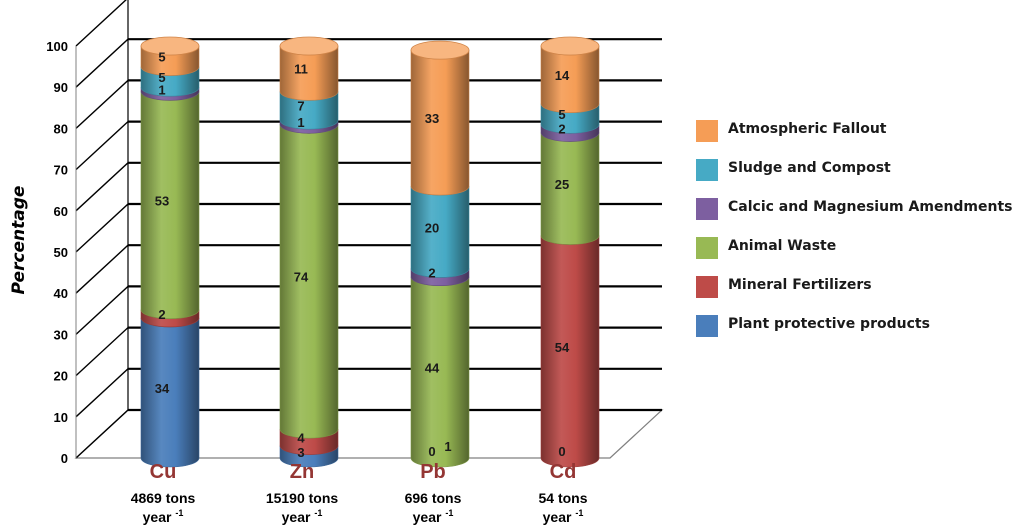 The image size is (1029, 528). I want to click on y-axis-title-text: Percentage, so click(19, 240).